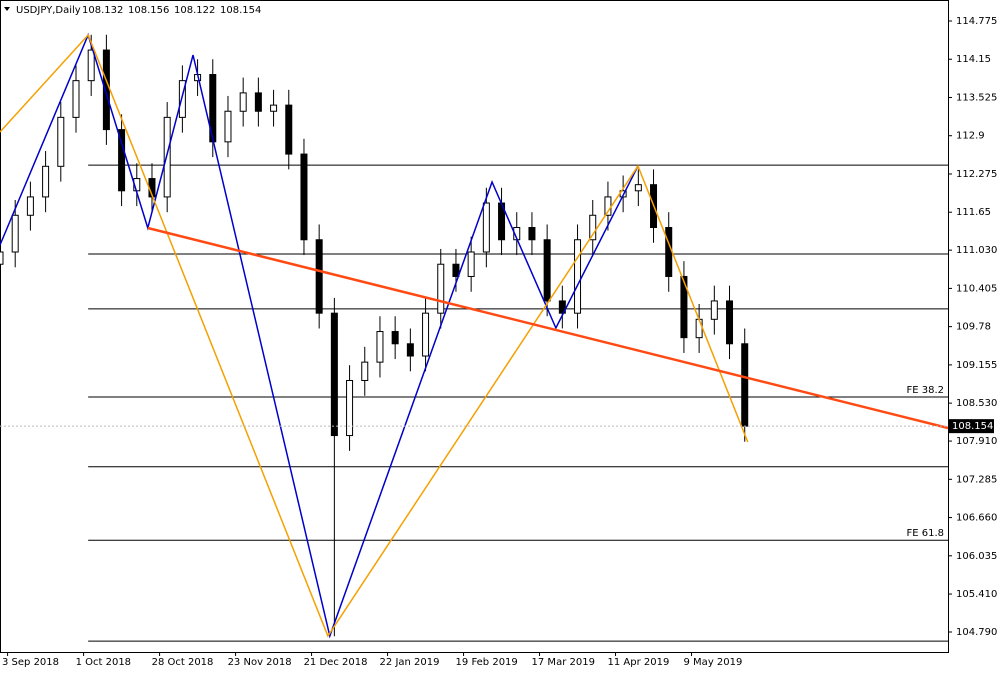 Image resolution: width=1000 pixels, height=675 pixels. Describe the element at coordinates (260, 662) in the screenshot. I see `x-tick-label: 23 Nov 2018` at that location.